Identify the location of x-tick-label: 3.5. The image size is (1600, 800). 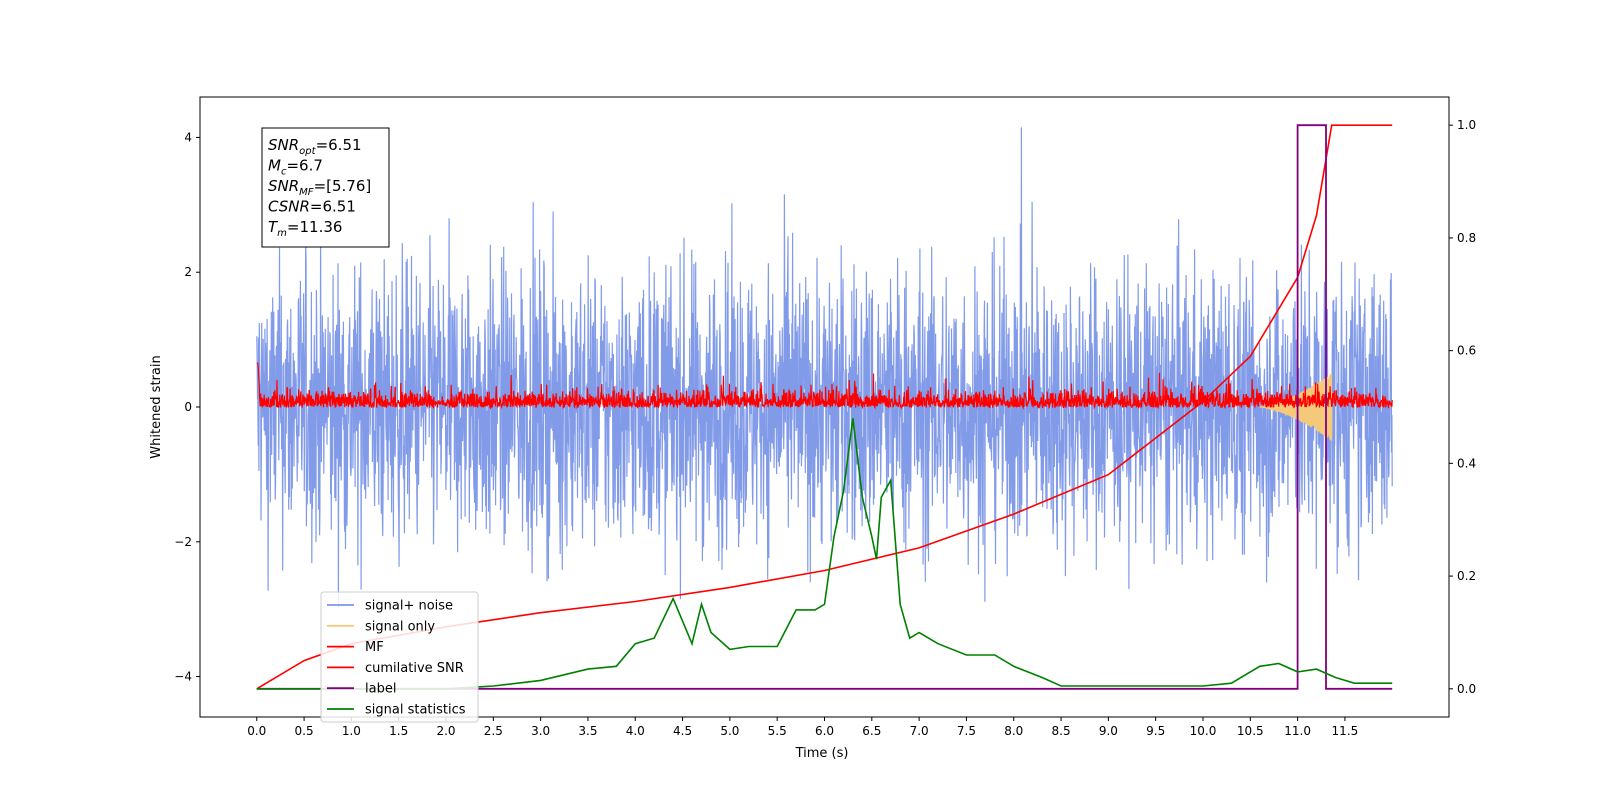
(587, 731).